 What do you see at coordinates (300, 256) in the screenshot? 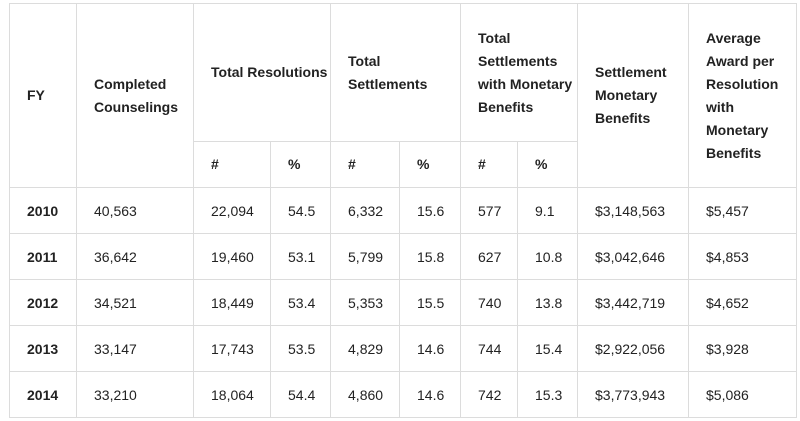
I see `cell-resolutions-percent: 53.1` at bounding box center [300, 256].